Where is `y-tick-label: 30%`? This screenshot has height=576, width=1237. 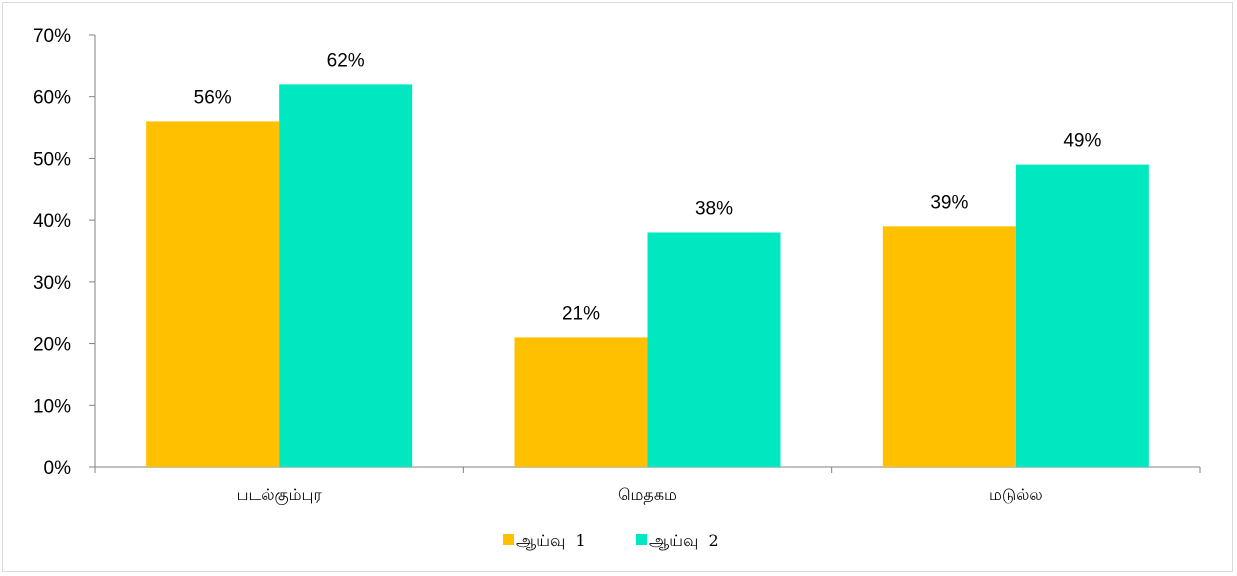 y-tick-label: 30% is located at coordinates (52, 283).